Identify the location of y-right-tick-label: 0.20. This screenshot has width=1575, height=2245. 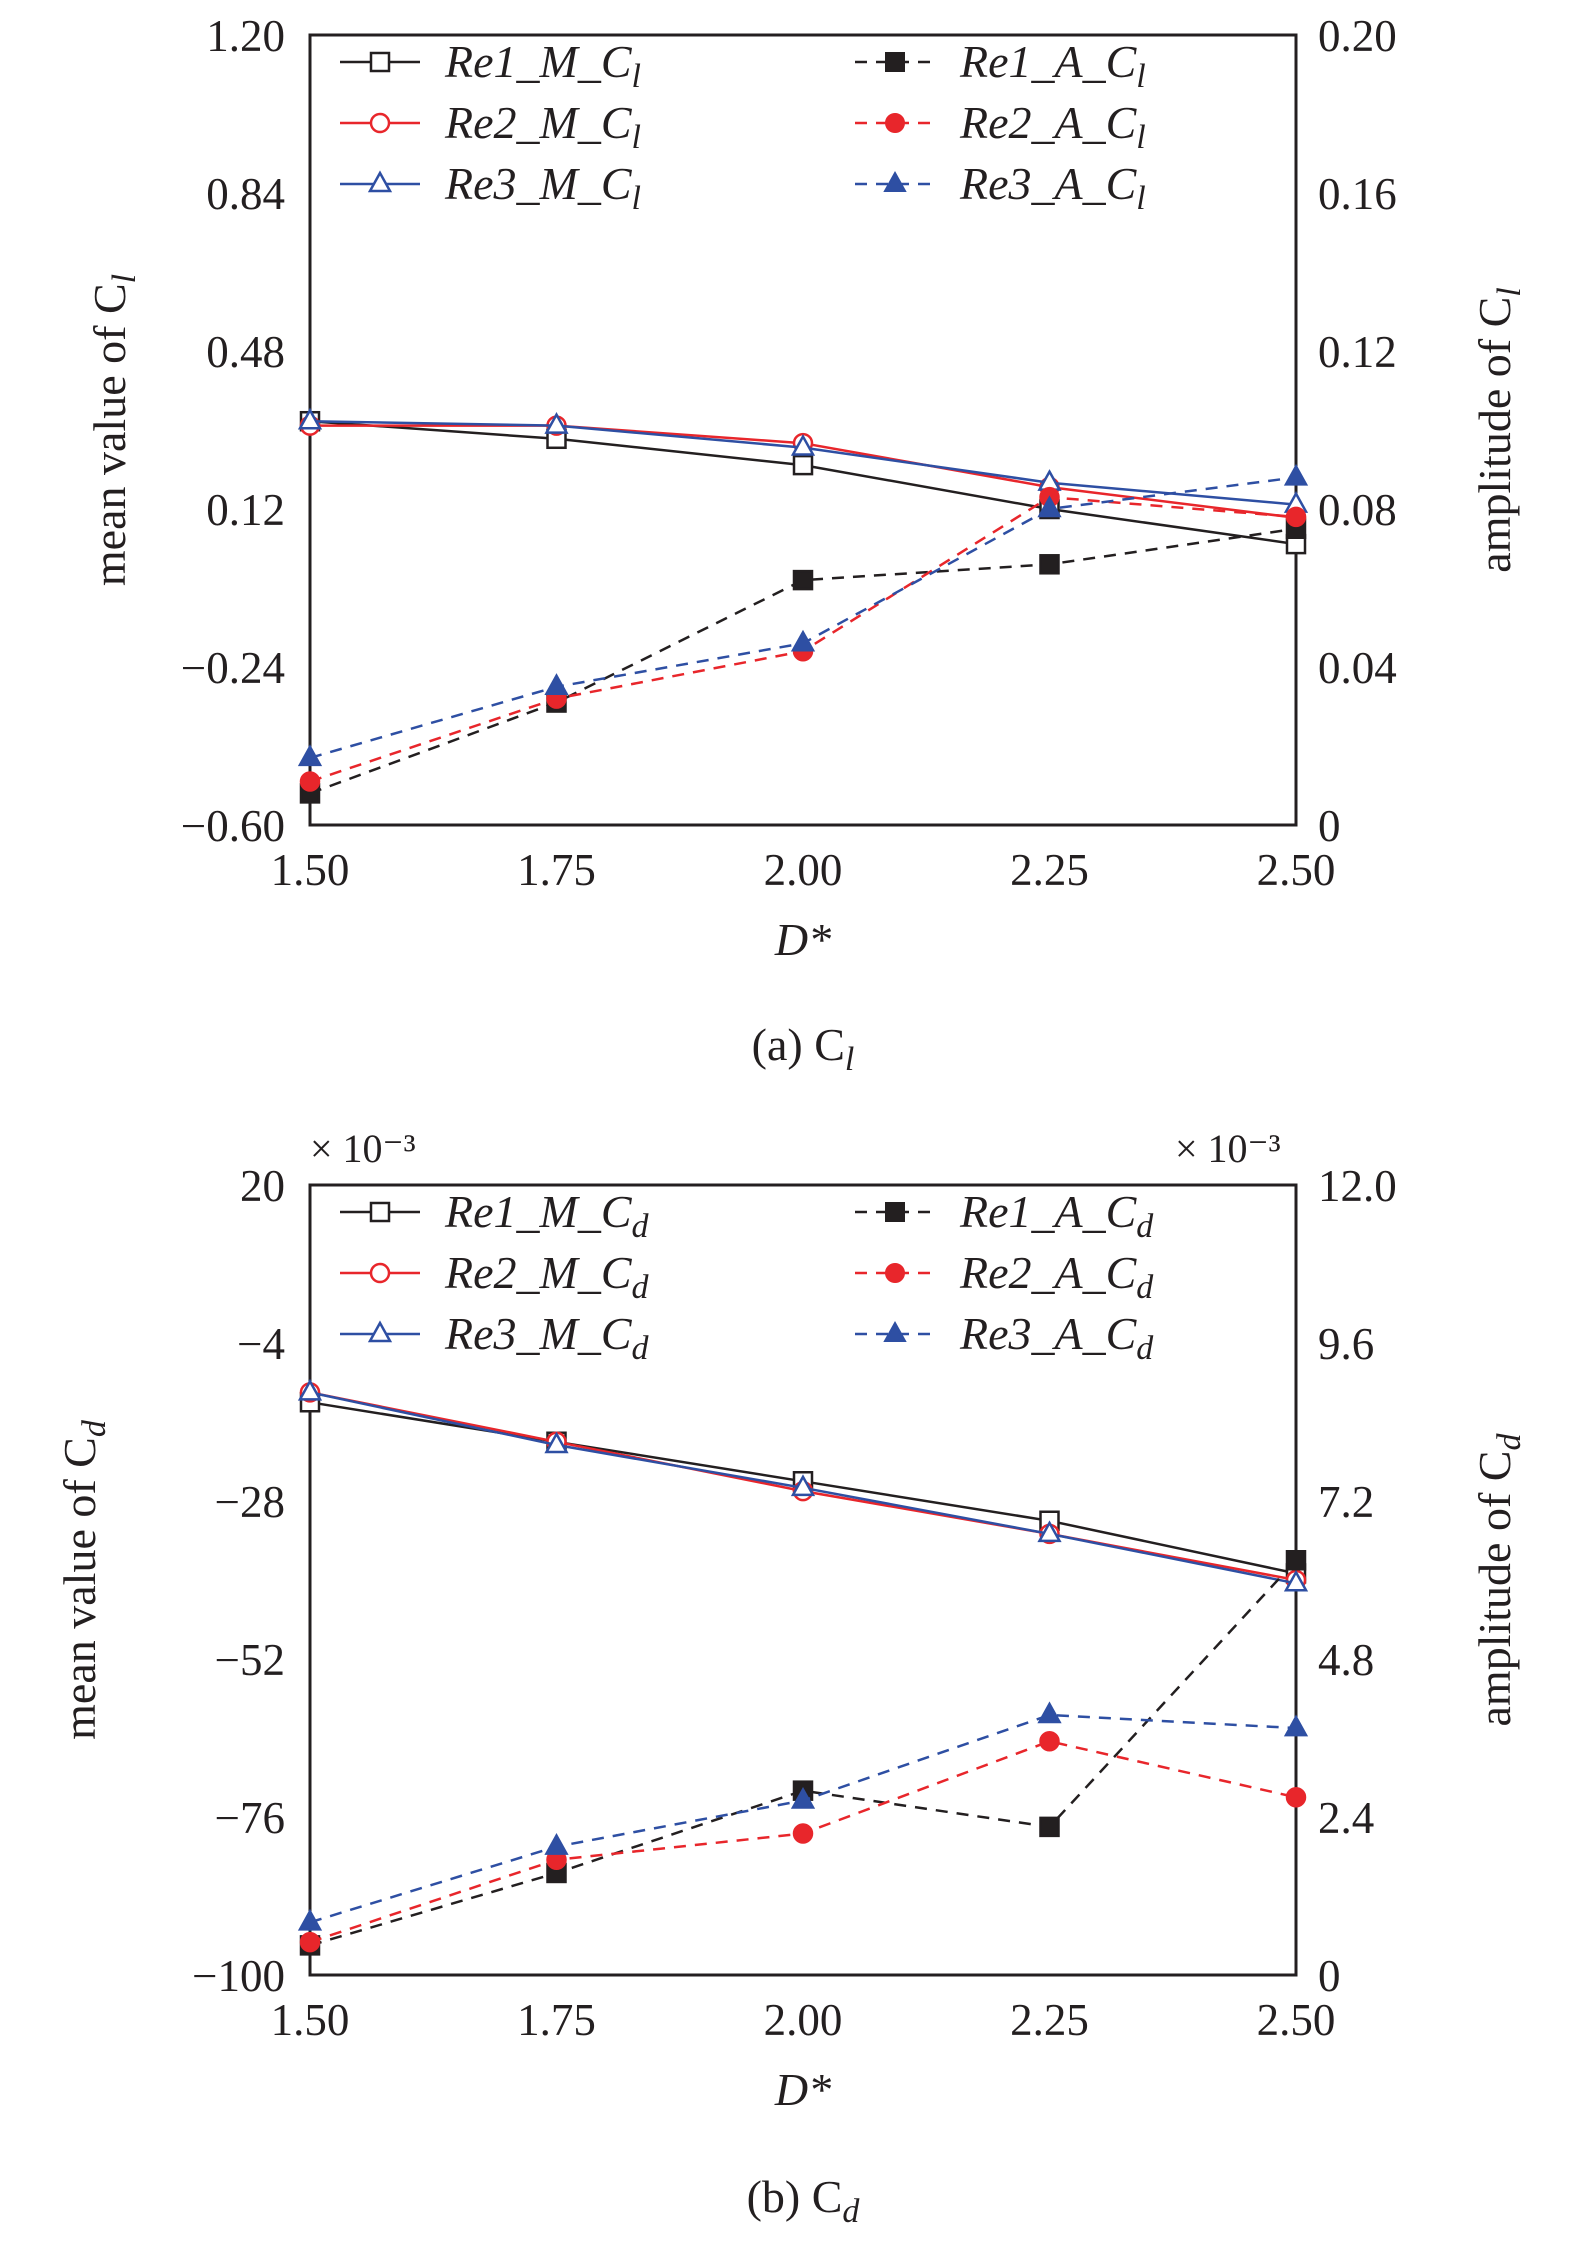
(1357, 36).